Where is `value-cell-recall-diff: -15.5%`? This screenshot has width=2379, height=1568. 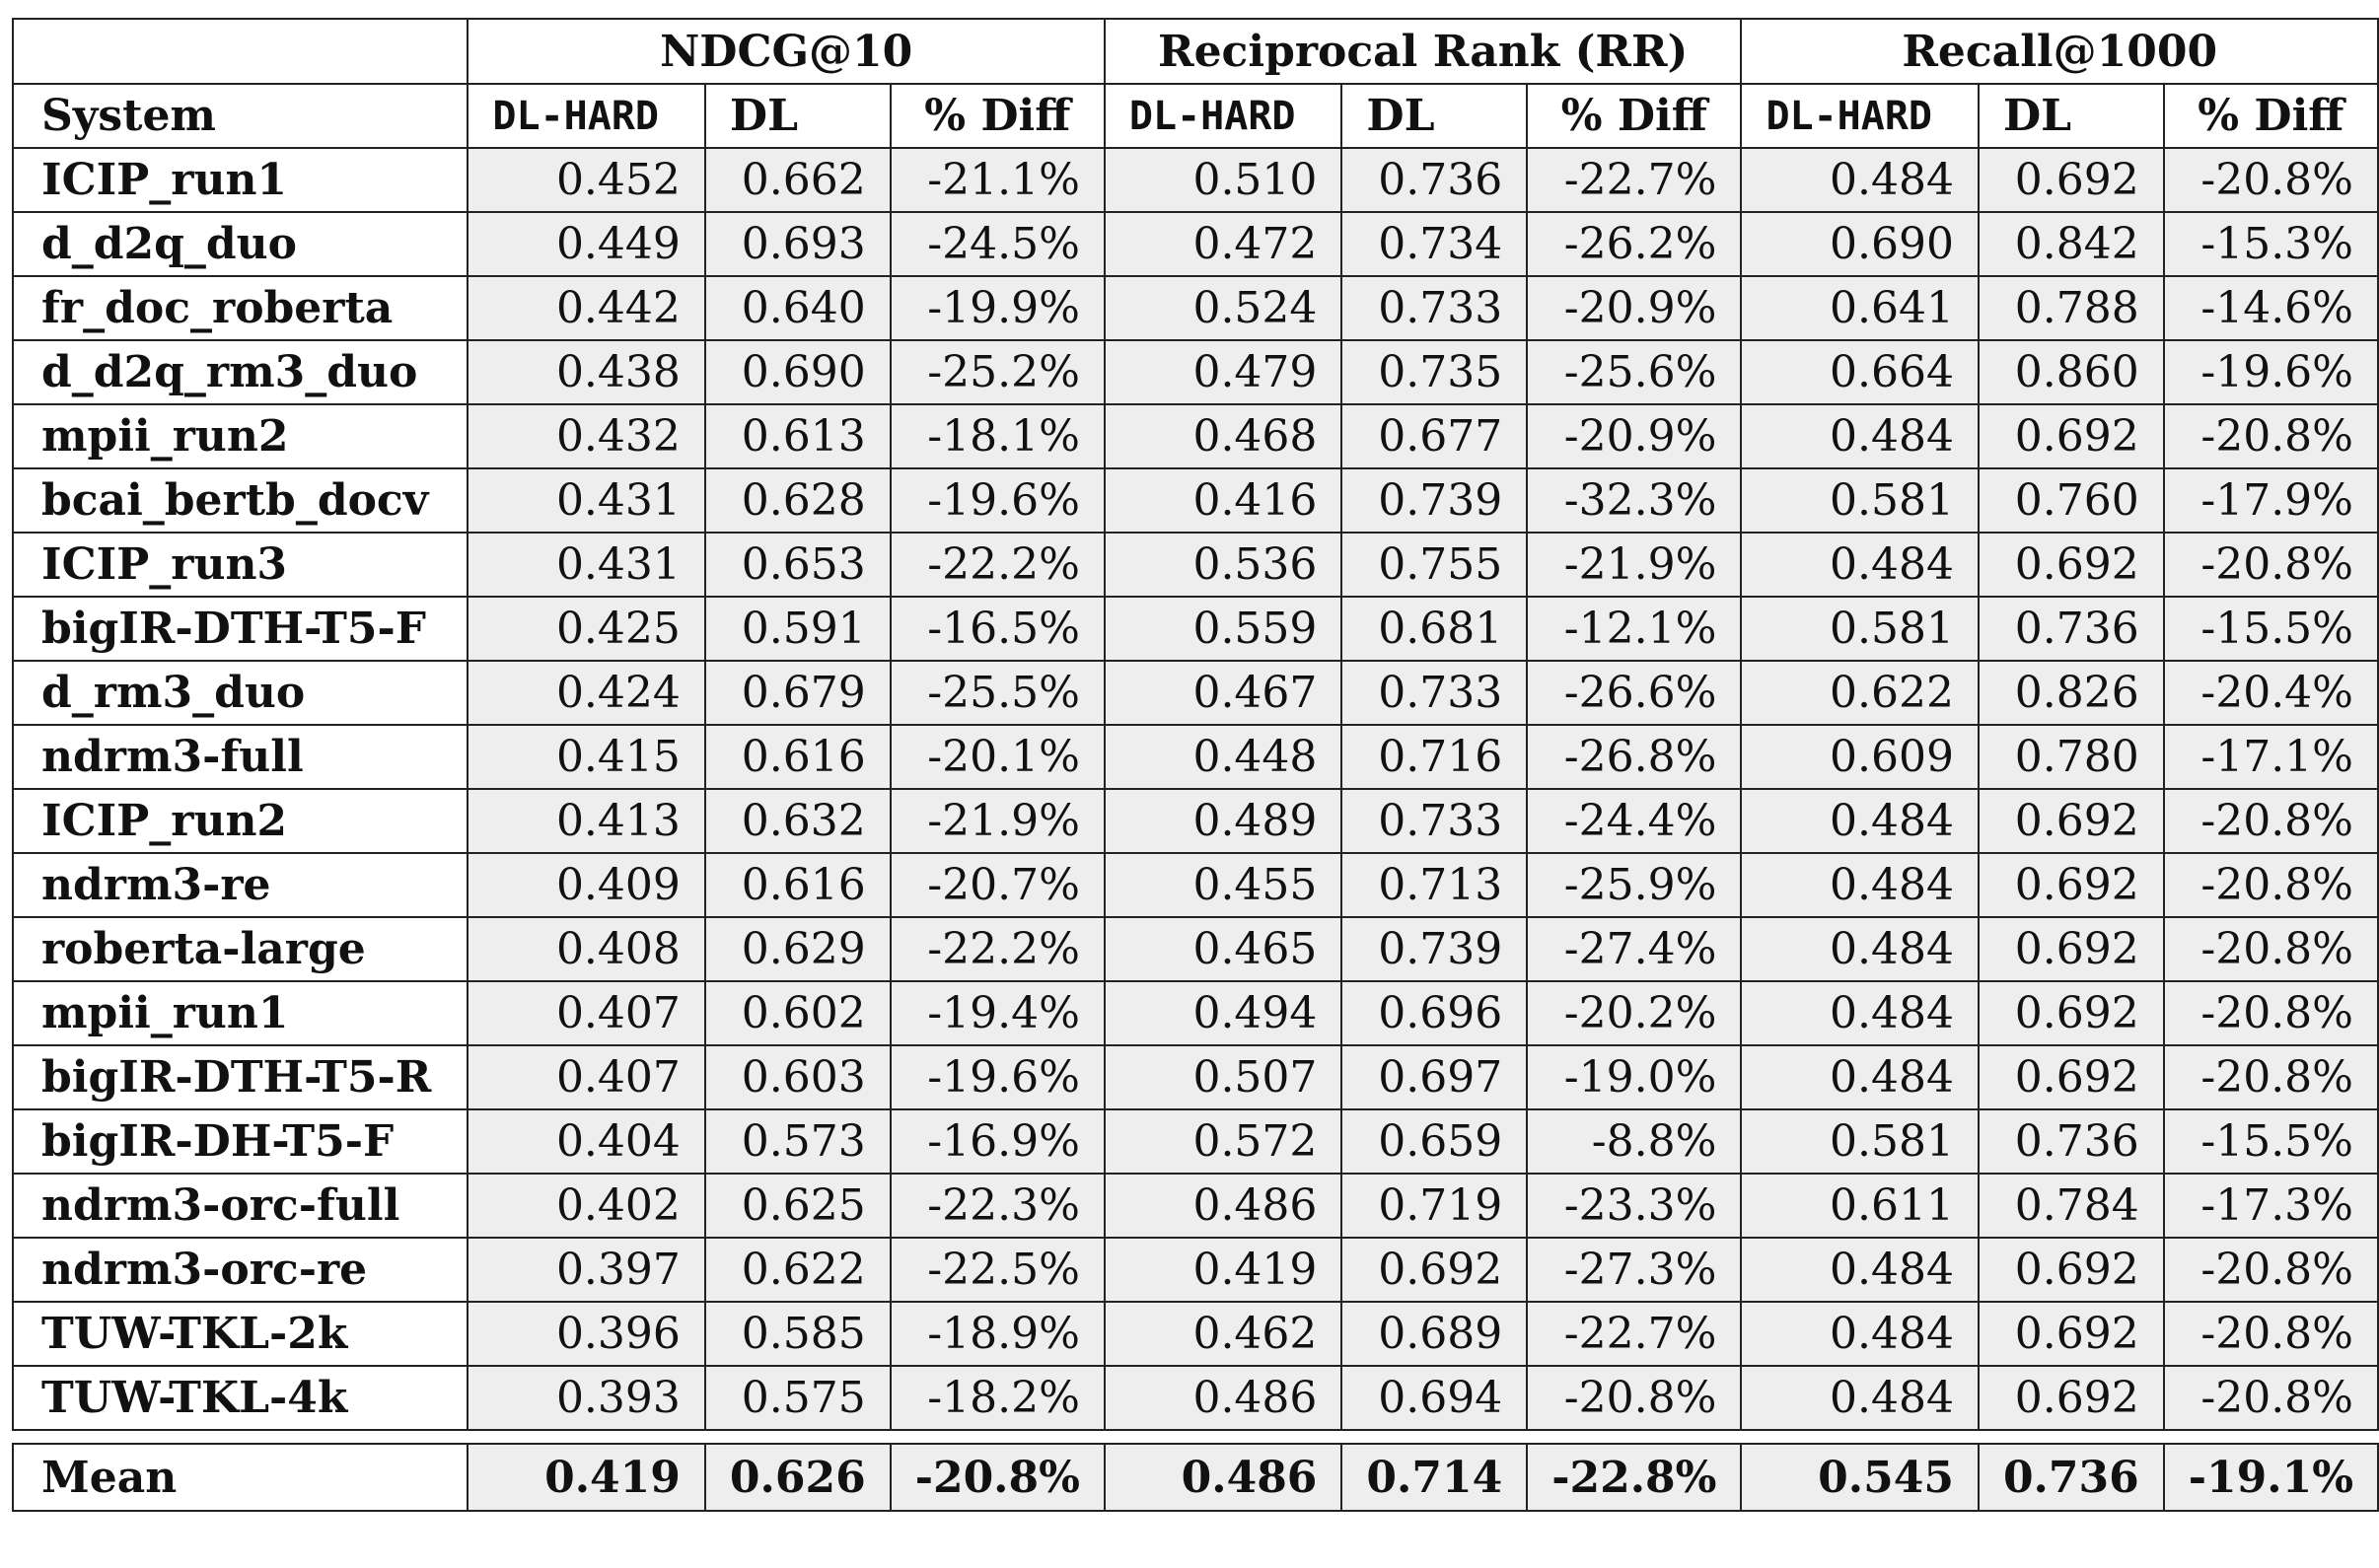
value-cell-recall-diff: -15.5% is located at coordinates (2270, 1141).